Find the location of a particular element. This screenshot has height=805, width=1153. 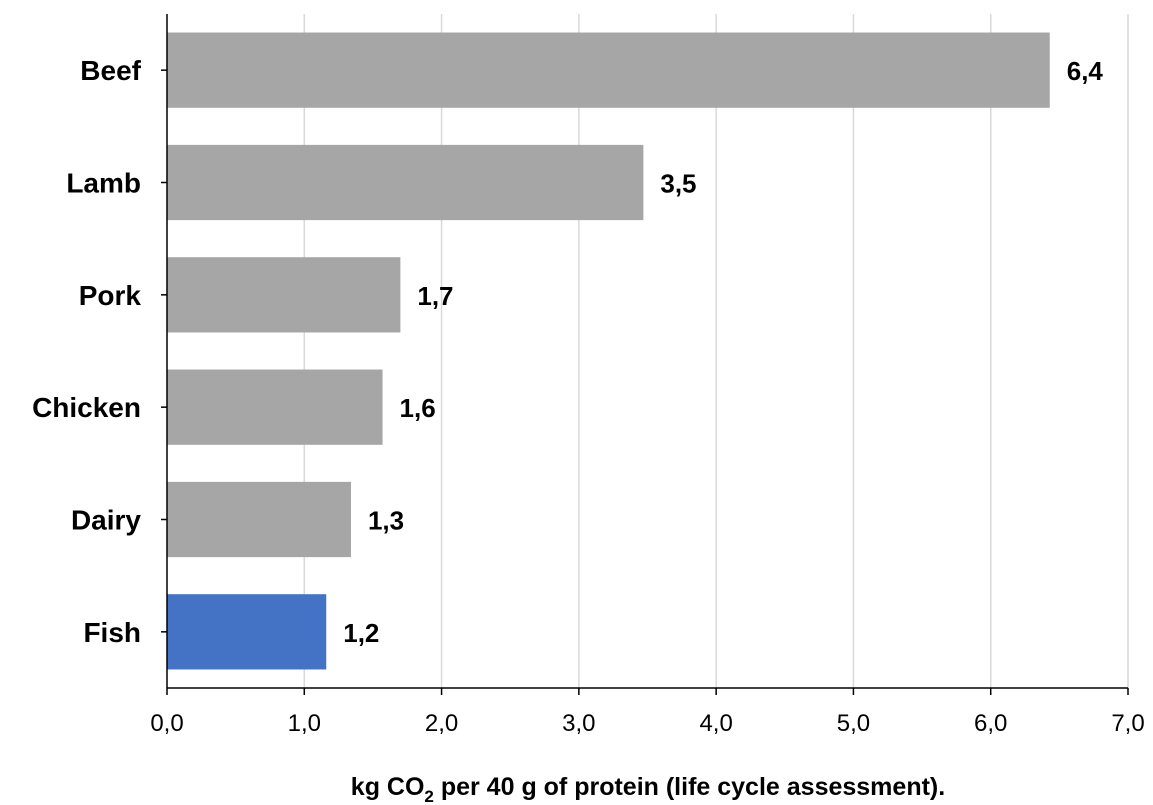

x-tick-label-7: 7,0 is located at coordinates (1127, 723).